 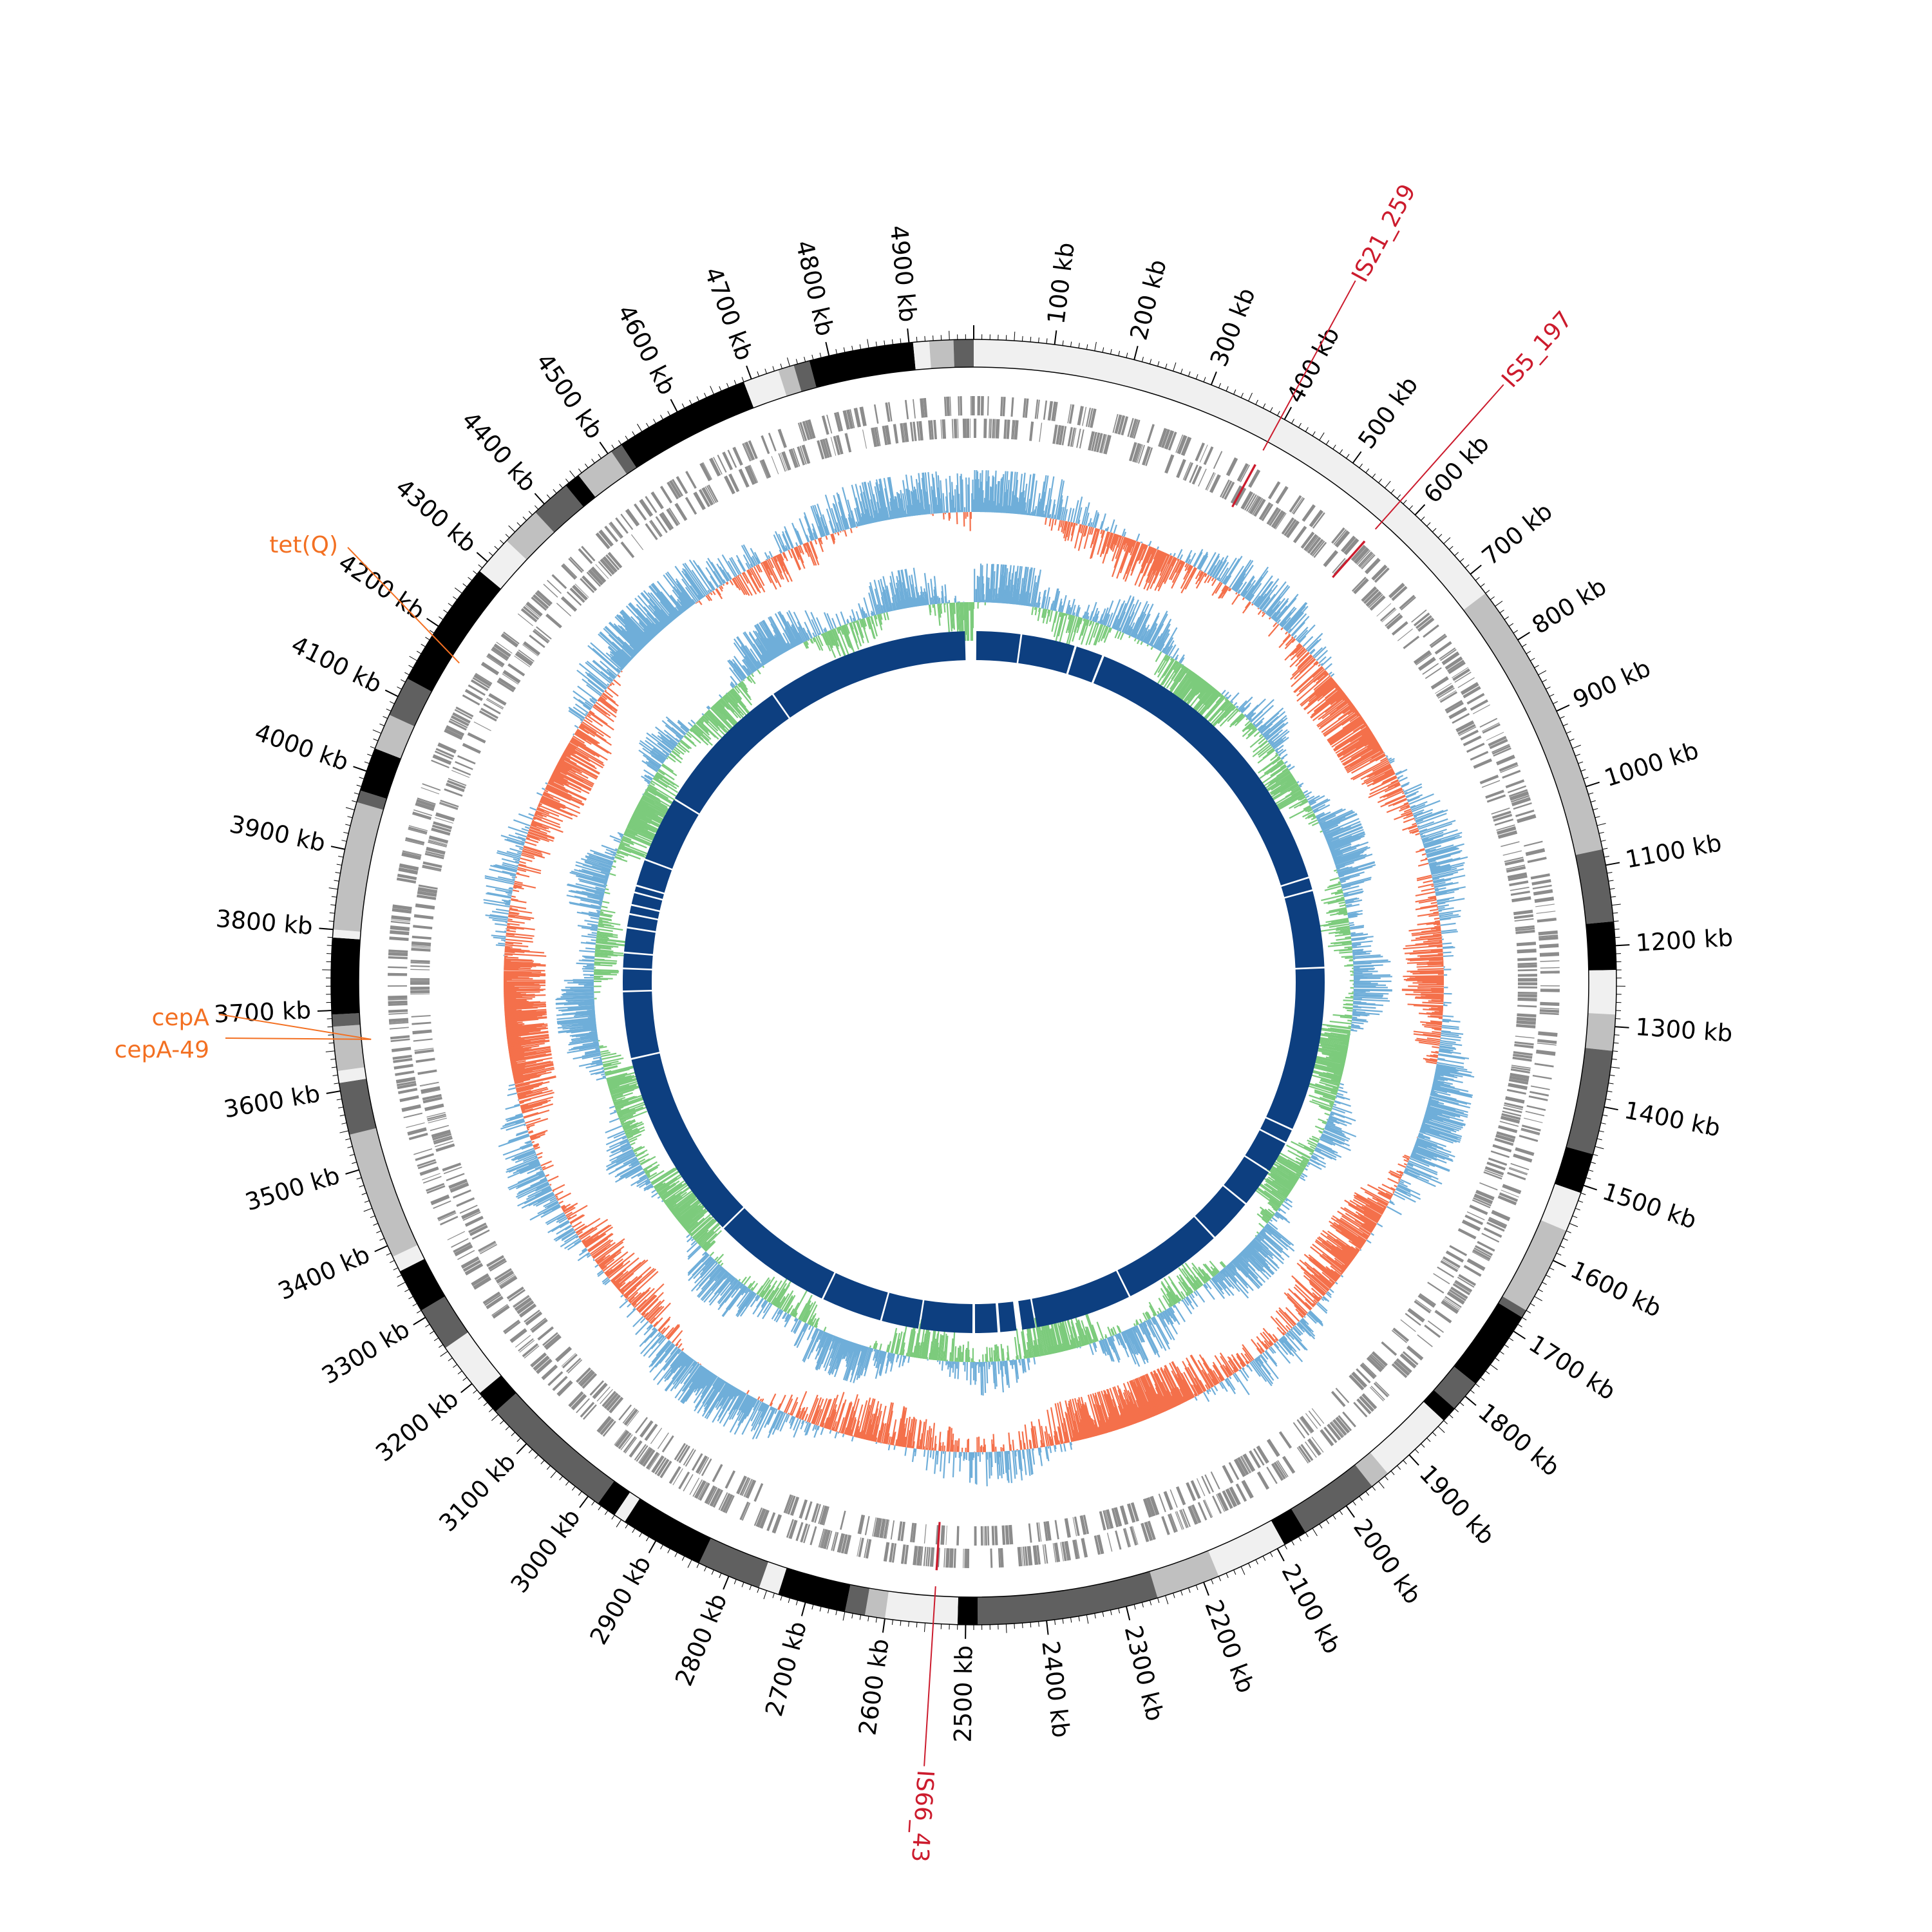 What do you see at coordinates (1649, 1205) in the screenshot?
I see `kb-tick-label: 1500 kb` at bounding box center [1649, 1205].